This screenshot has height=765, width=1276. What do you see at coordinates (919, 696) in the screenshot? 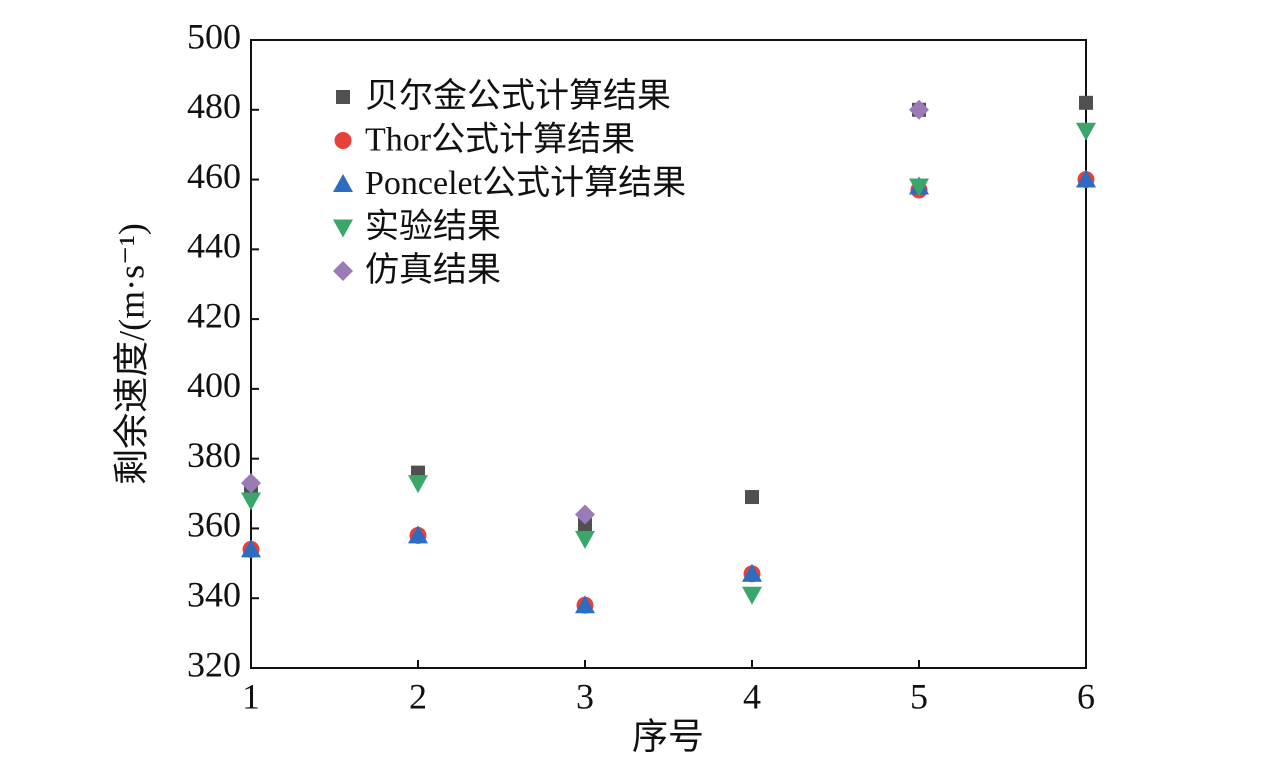
I see `x-tick-label: 5` at bounding box center [919, 696].